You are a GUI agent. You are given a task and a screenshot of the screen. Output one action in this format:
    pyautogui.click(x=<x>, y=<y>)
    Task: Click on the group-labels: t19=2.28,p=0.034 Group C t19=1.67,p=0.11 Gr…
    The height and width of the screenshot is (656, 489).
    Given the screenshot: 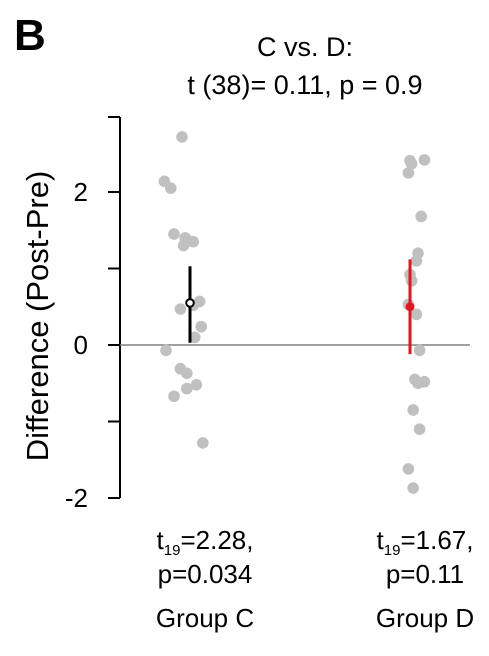 What is the action you would take?
    pyautogui.click(x=315, y=579)
    